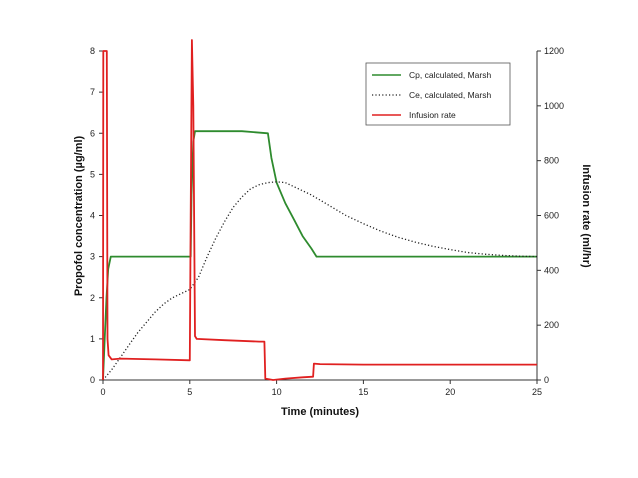 The width and height of the screenshot is (638, 478). I want to click on x-tick-label: 15, so click(363, 392).